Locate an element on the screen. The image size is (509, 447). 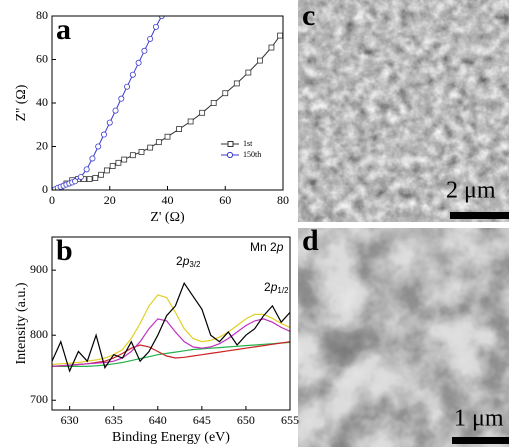
x-tick-label: 0 is located at coordinates (52, 200).